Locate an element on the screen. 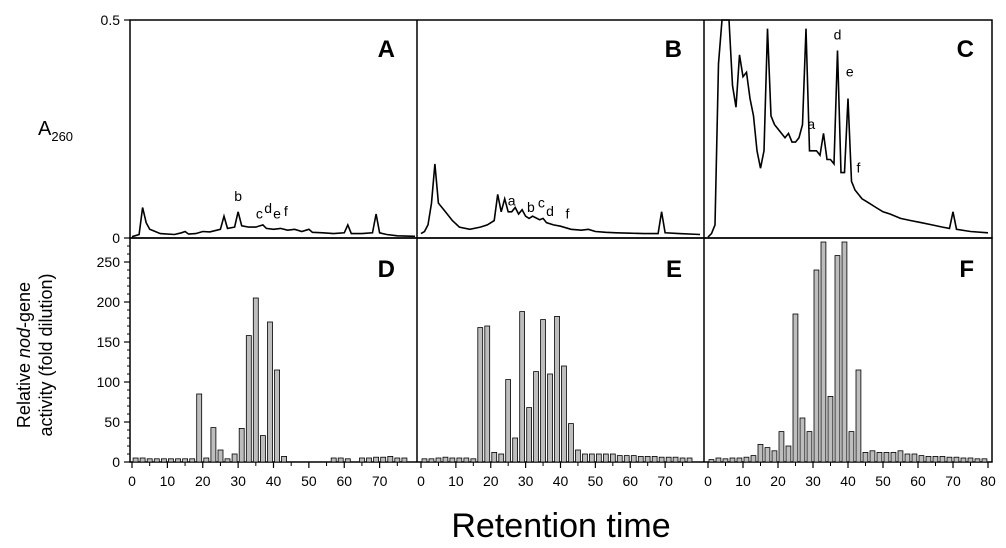 This screenshot has width=1006, height=548. y-tick-label-d-0: 0 is located at coordinates (116, 462).